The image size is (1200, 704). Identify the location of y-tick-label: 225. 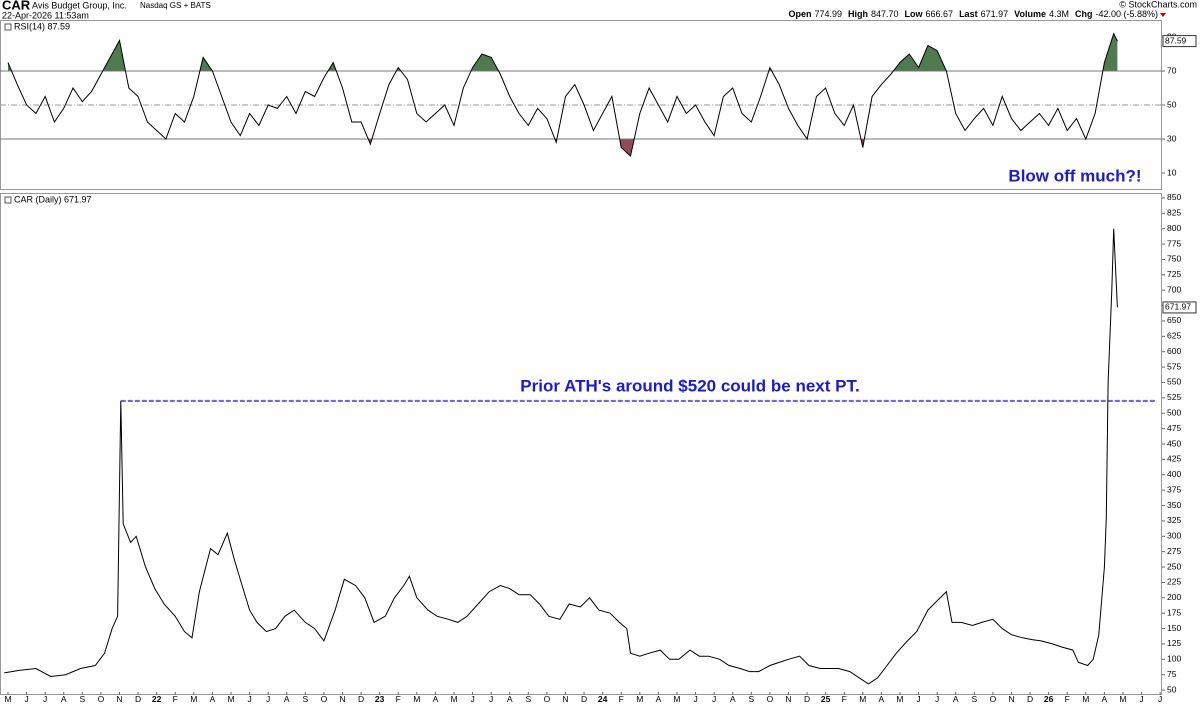
(1174, 582).